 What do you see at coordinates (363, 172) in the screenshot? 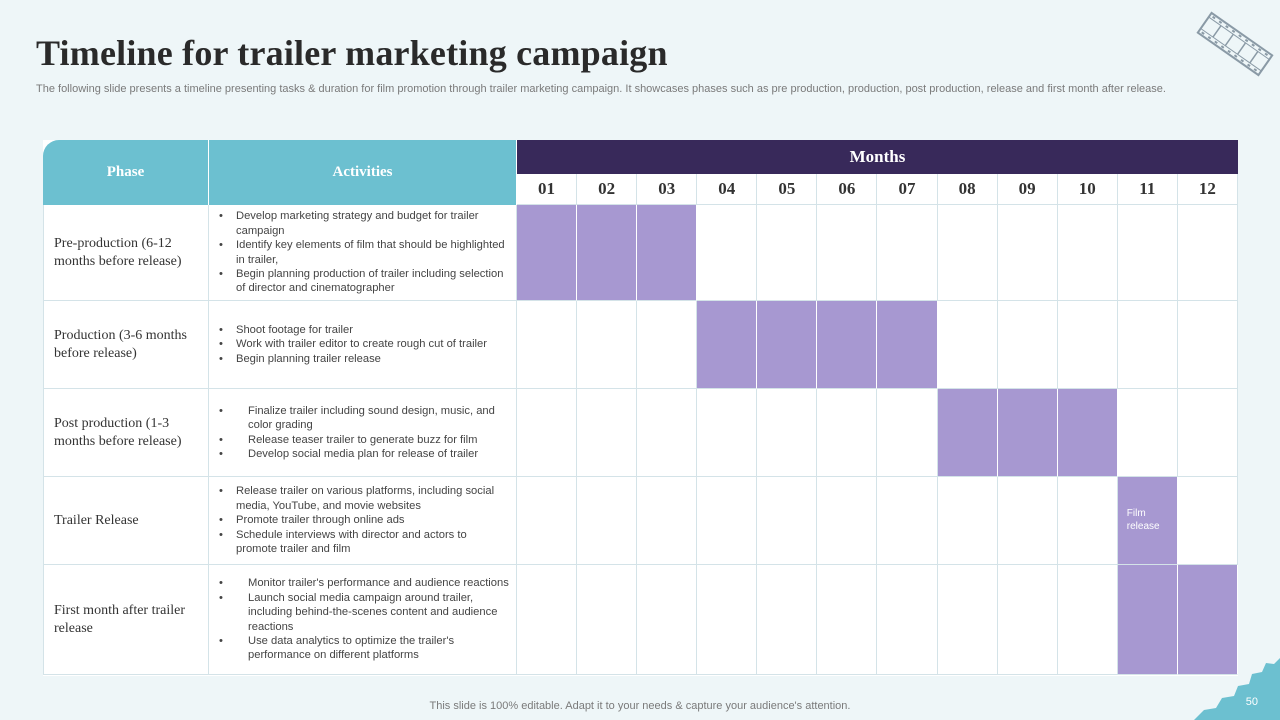
I see `activities-header: Activities` at bounding box center [363, 172].